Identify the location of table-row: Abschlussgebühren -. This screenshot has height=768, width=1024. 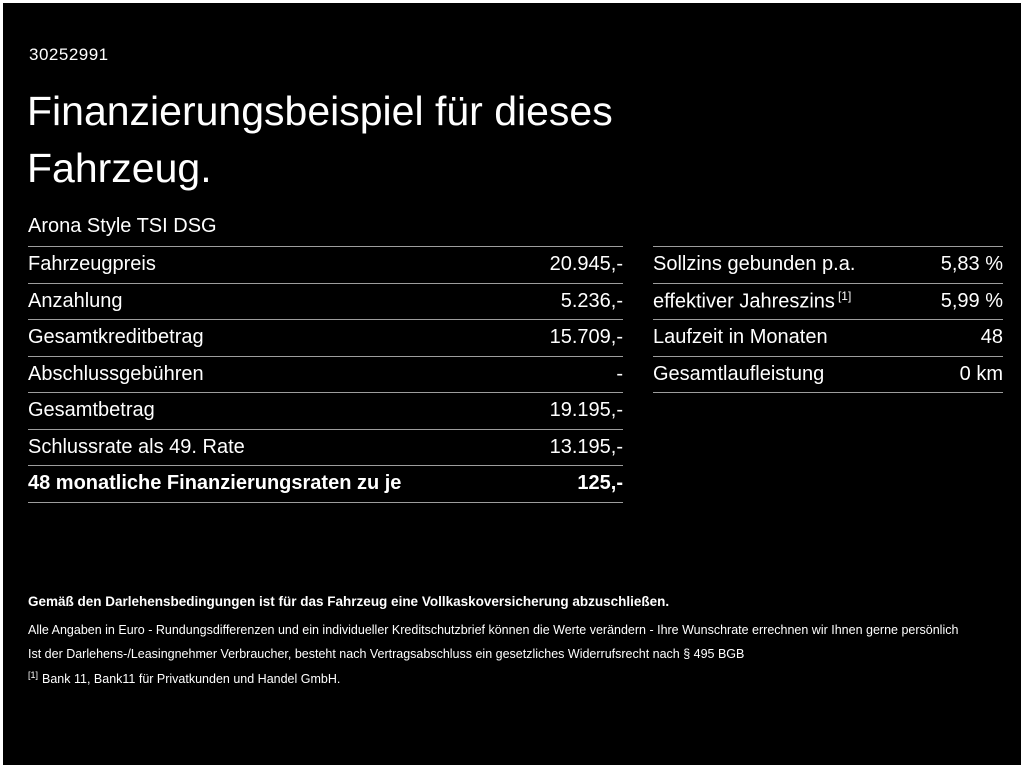
(325, 375).